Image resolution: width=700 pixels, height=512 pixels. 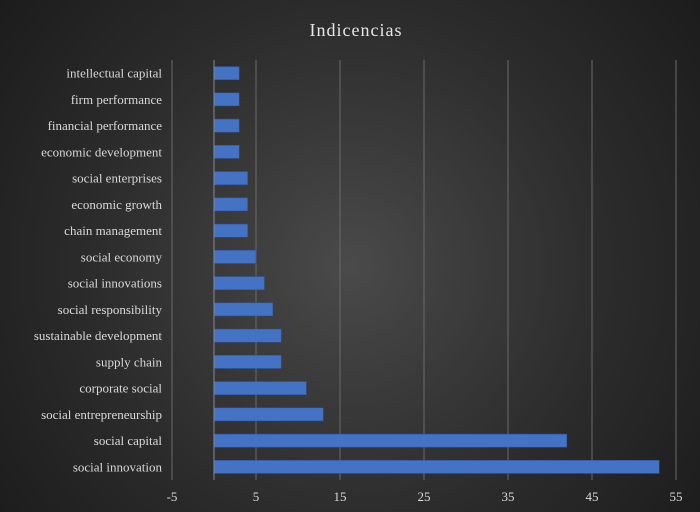 I want to click on category-label: social responsibility, so click(x=110, y=309).